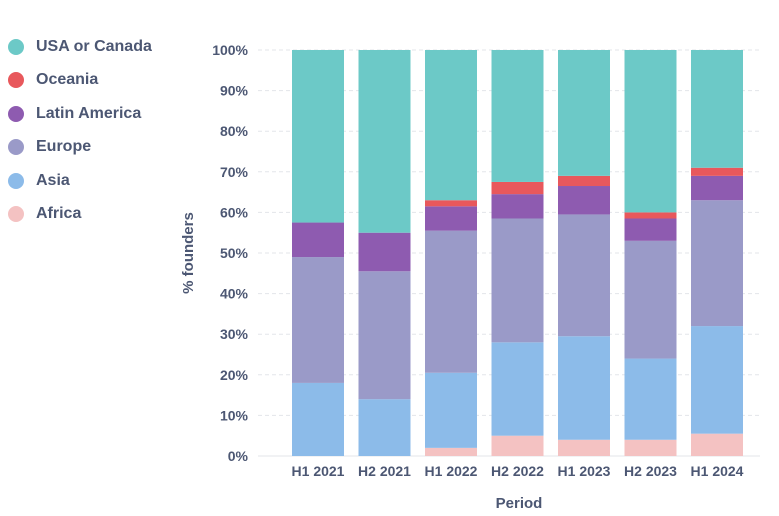 Image resolution: width=779 pixels, height=516 pixels. I want to click on legend-swatch-africa, so click(16, 214).